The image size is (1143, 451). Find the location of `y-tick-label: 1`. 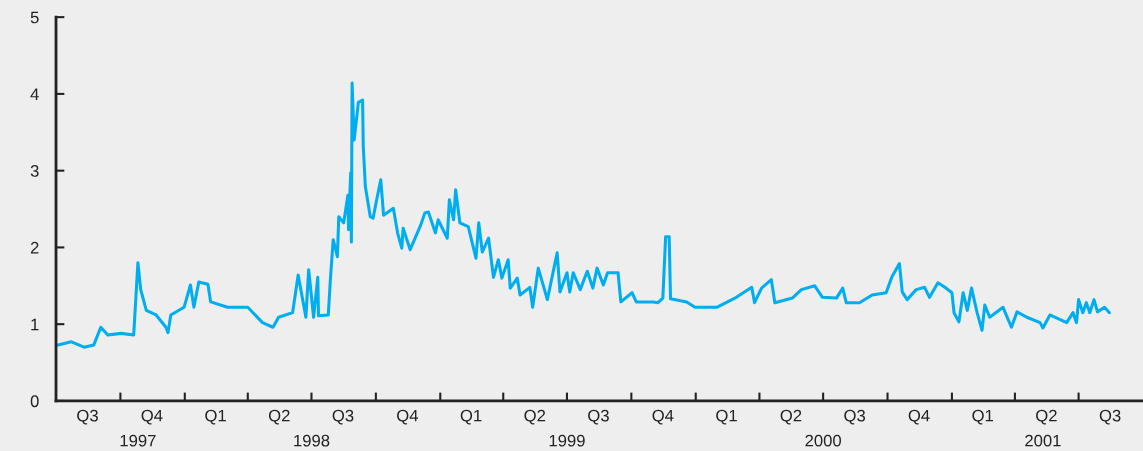

y-tick-label: 1 is located at coordinates (35, 324).